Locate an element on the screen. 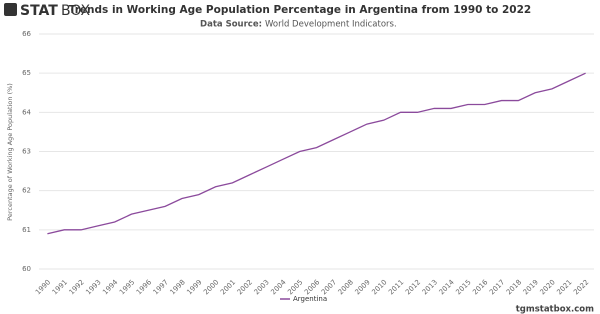  x-tick-label: 2007 is located at coordinates (329, 287).